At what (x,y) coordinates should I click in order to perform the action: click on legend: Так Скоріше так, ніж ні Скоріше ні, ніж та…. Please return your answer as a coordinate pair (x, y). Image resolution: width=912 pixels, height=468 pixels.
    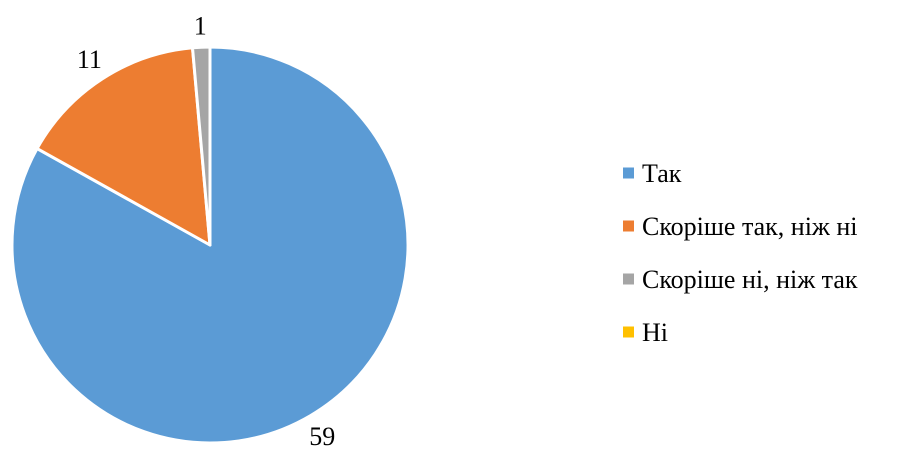
    Looking at the image, I should click on (740, 253).